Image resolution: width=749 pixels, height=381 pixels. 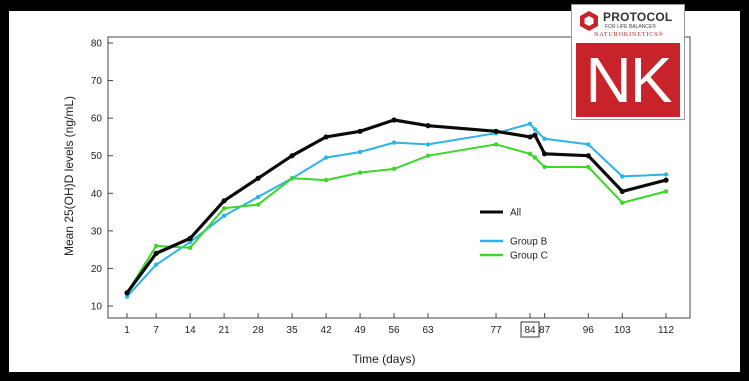 What do you see at coordinates (191, 330) in the screenshot?
I see `x-tick-label: 14` at bounding box center [191, 330].